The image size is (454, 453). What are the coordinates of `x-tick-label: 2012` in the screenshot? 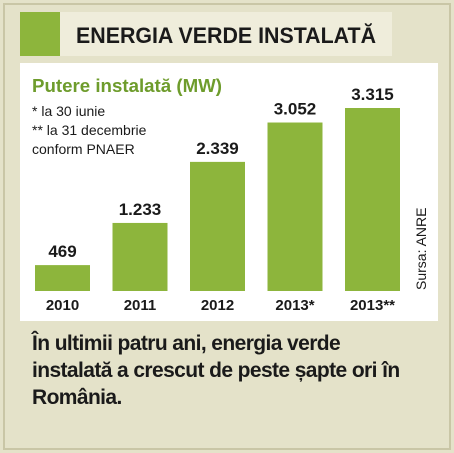 It's located at (217, 305).